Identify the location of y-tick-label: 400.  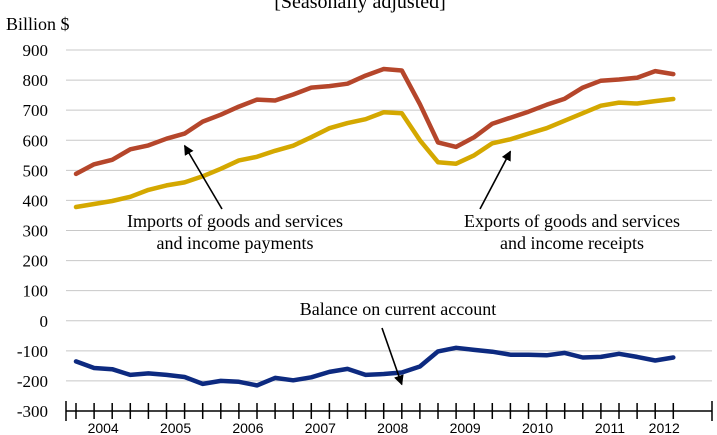
(36, 200).